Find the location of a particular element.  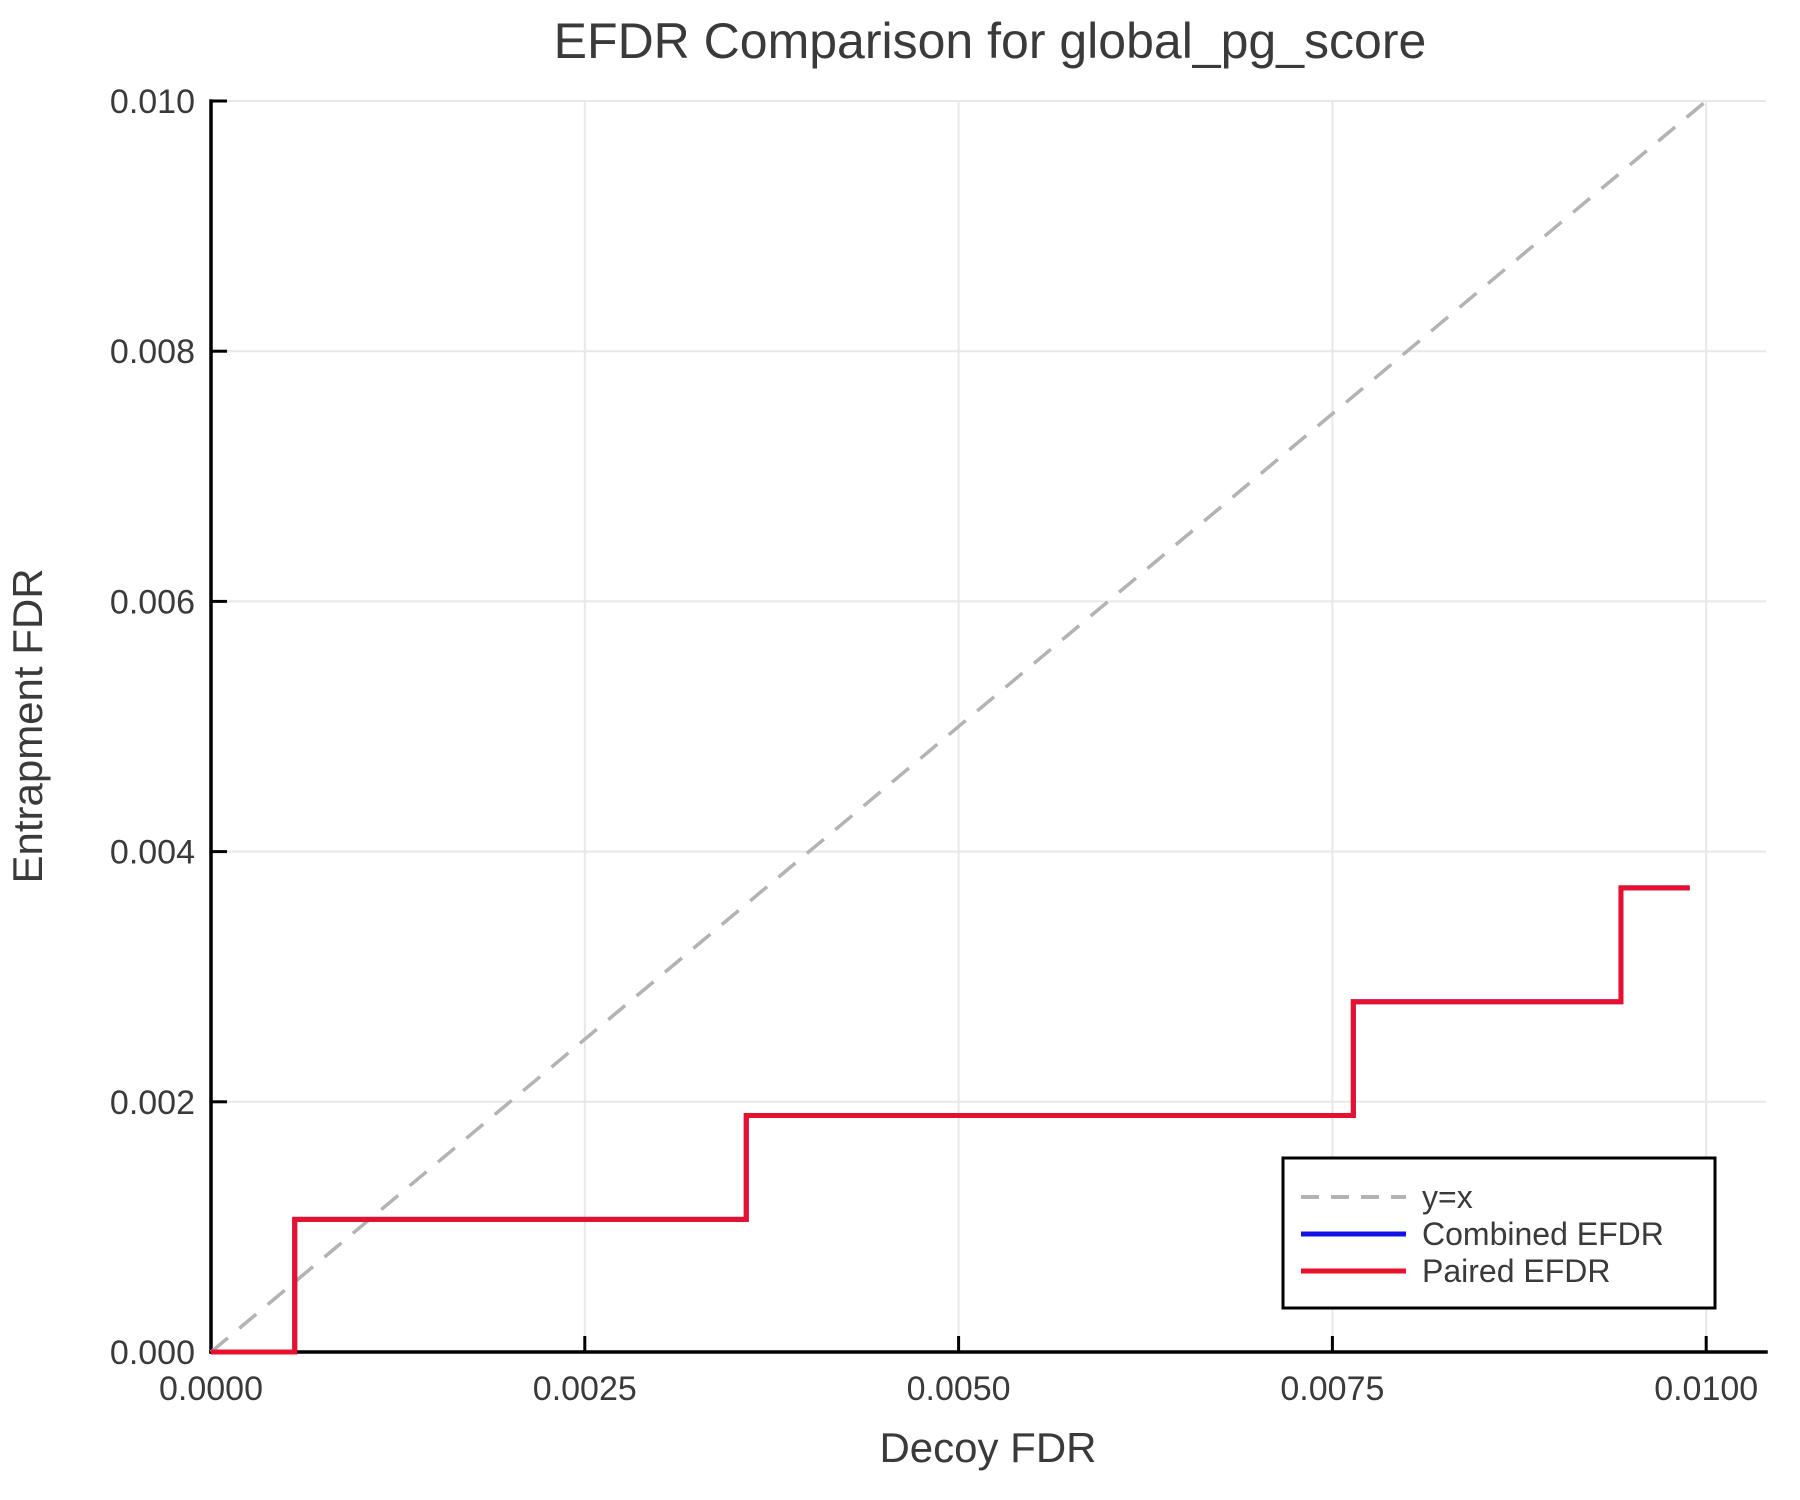

y-tick-label: 0.006 is located at coordinates (152, 602).